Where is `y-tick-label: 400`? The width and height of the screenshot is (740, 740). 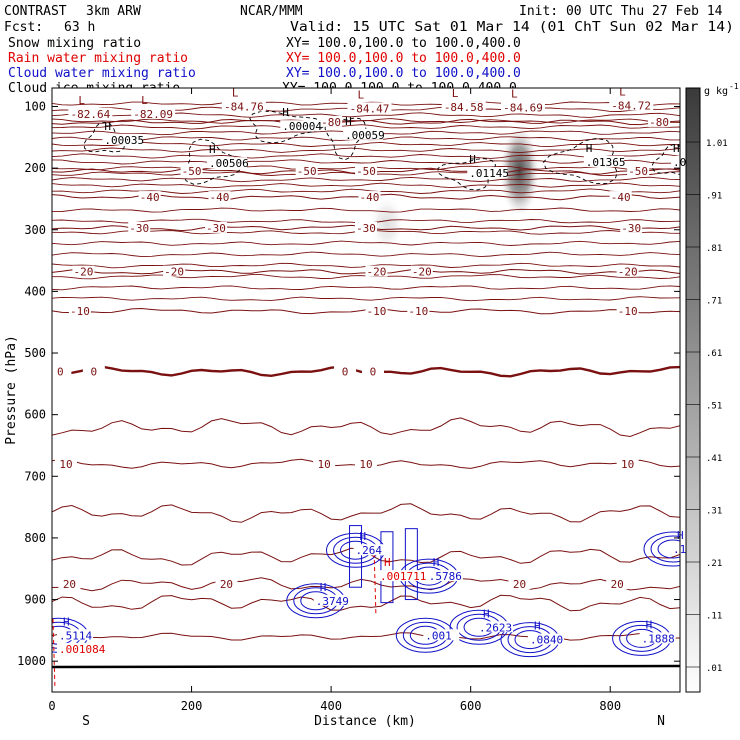 y-tick-label: 400 is located at coordinates (35, 291).